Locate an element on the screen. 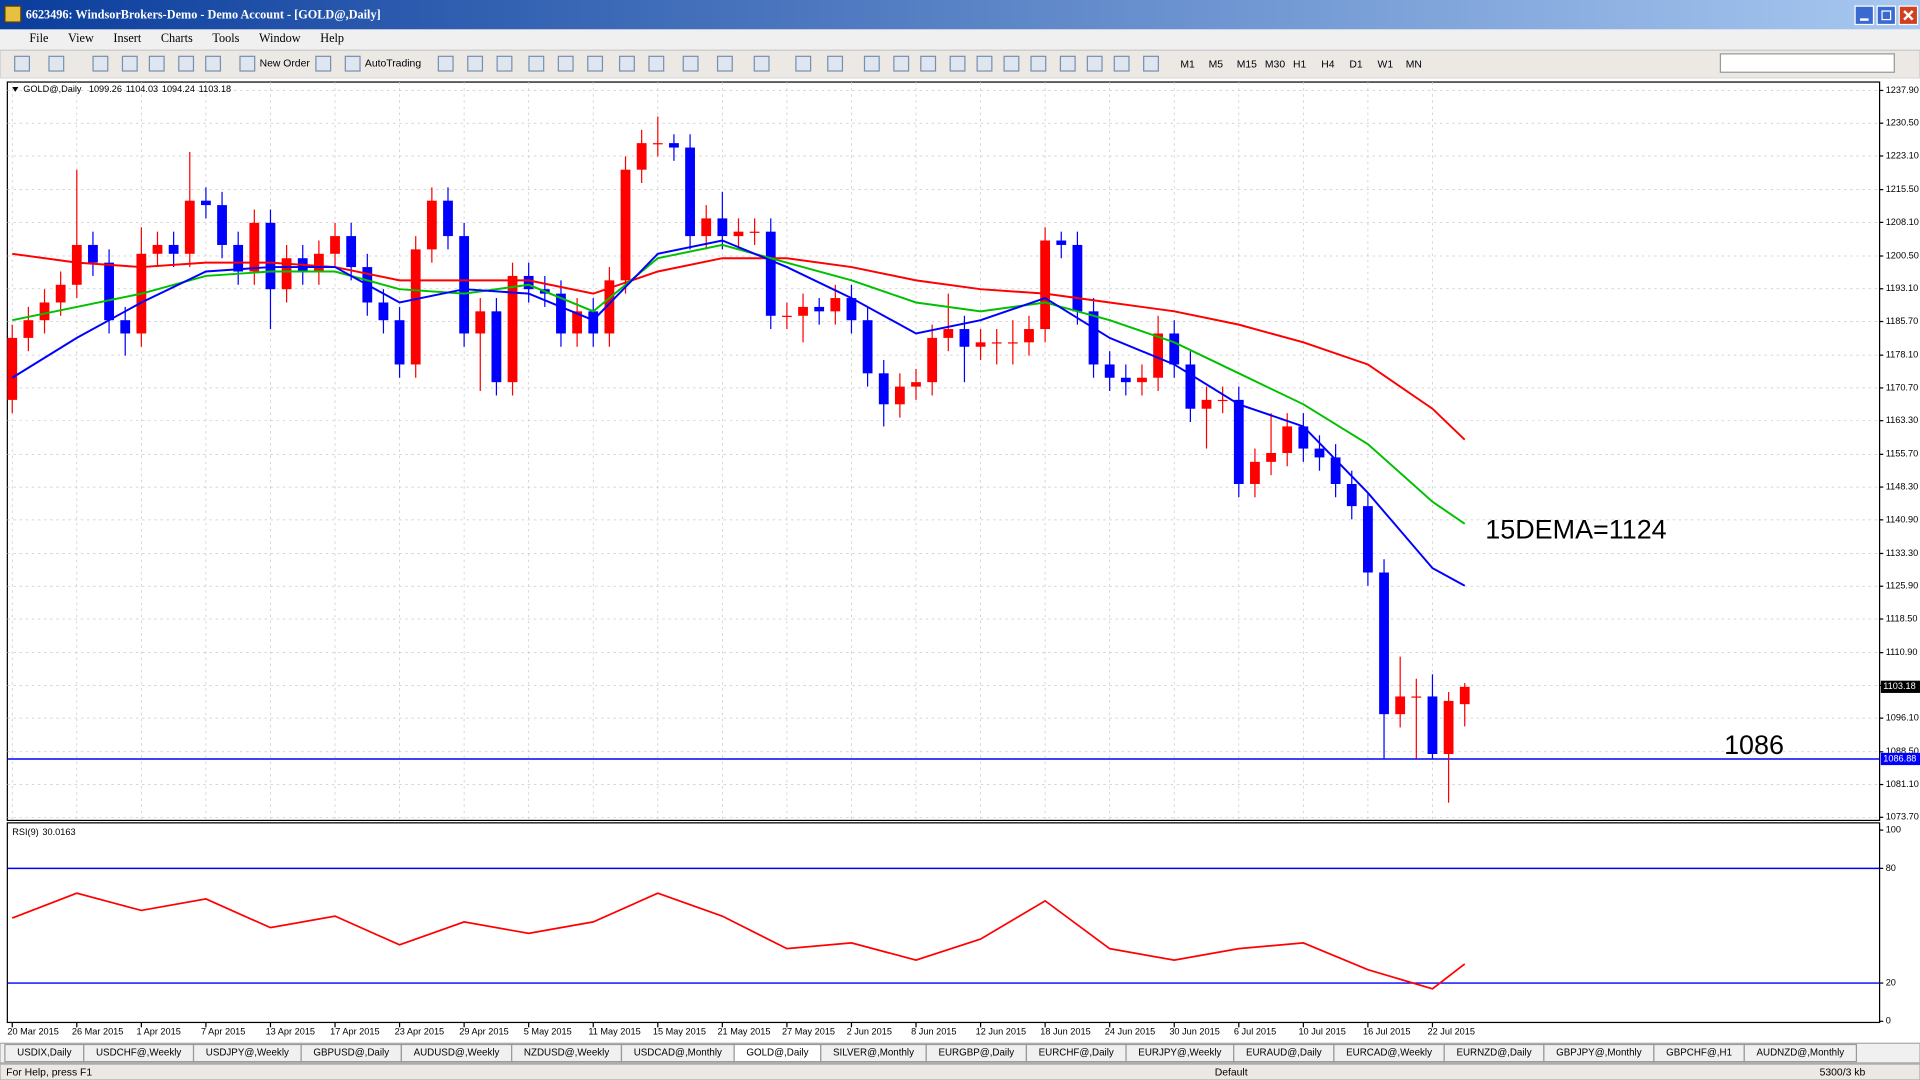 The width and height of the screenshot is (1920, 1080). tab-label: EURAUD@,Daily is located at coordinates (1284, 1053).